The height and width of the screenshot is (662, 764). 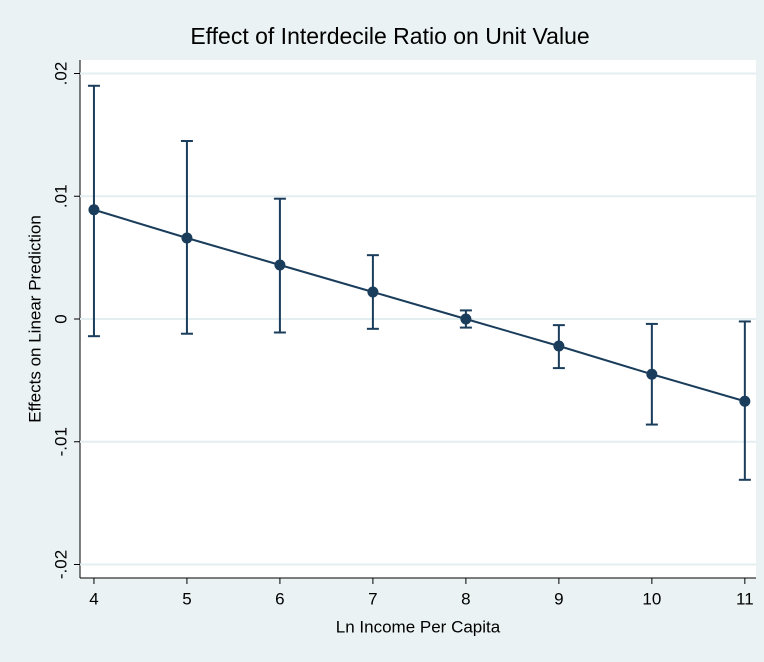 I want to click on x-tick-label: 5, so click(x=186, y=598).